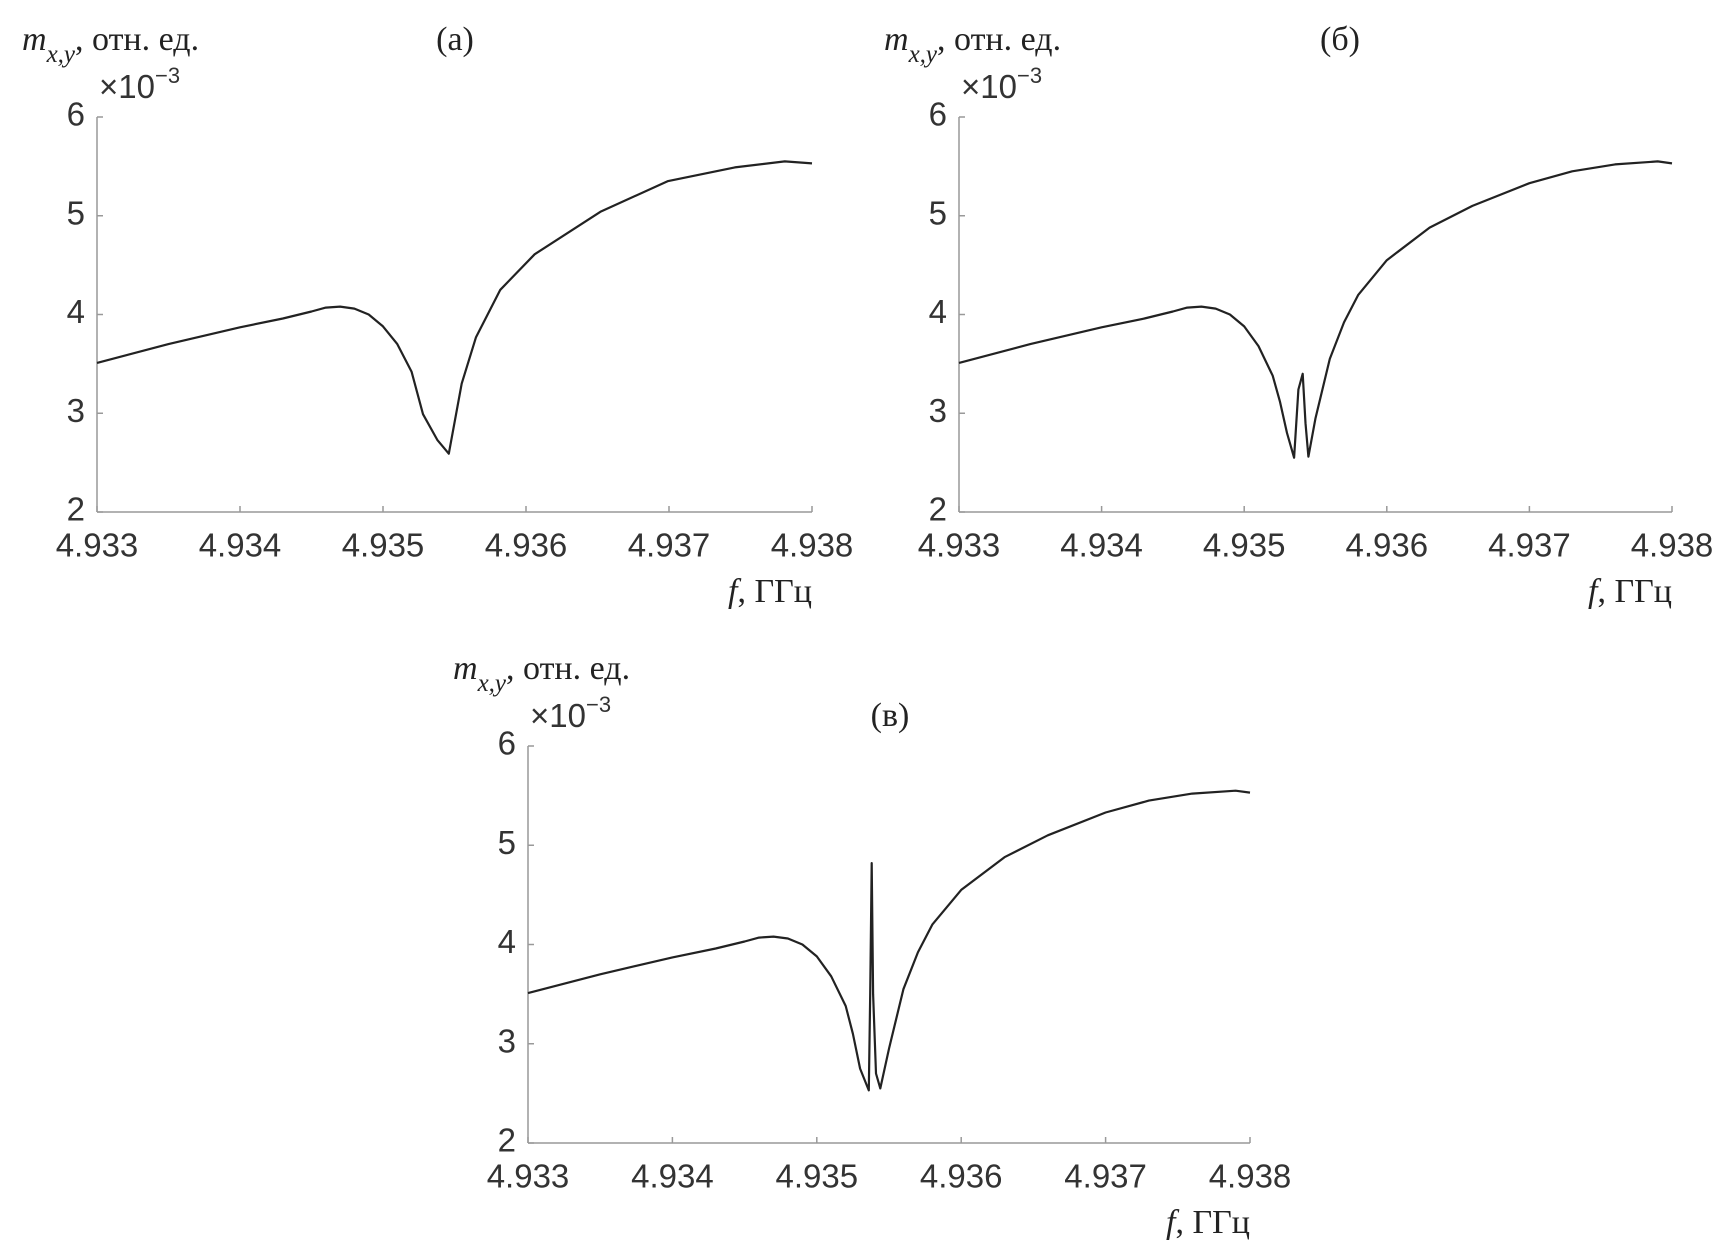  I want to click on chart-title: (в), so click(890, 715).